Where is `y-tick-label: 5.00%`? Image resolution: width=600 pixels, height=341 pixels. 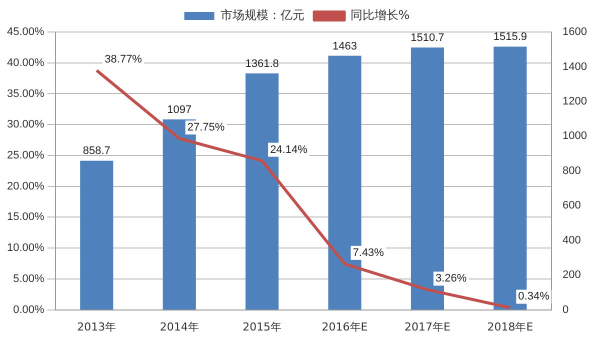 y-tick-label: 5.00% is located at coordinates (29, 278).